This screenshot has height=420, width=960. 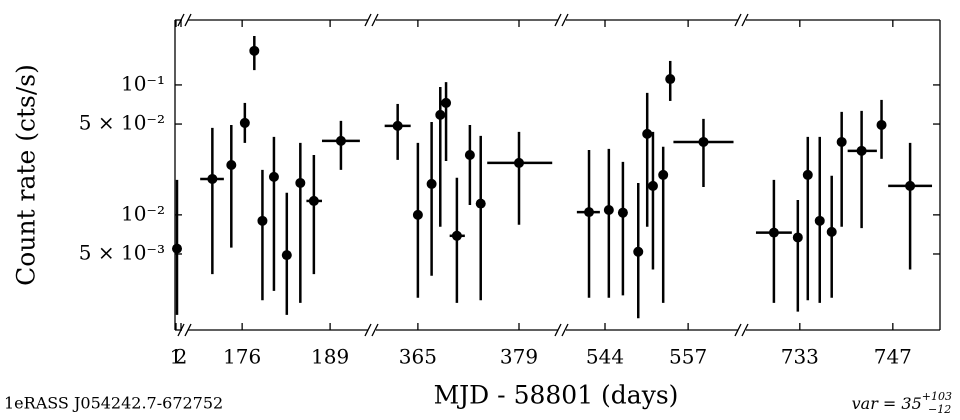 What do you see at coordinates (937, 396) in the screenshot?
I see `var-sup: +103` at bounding box center [937, 396].